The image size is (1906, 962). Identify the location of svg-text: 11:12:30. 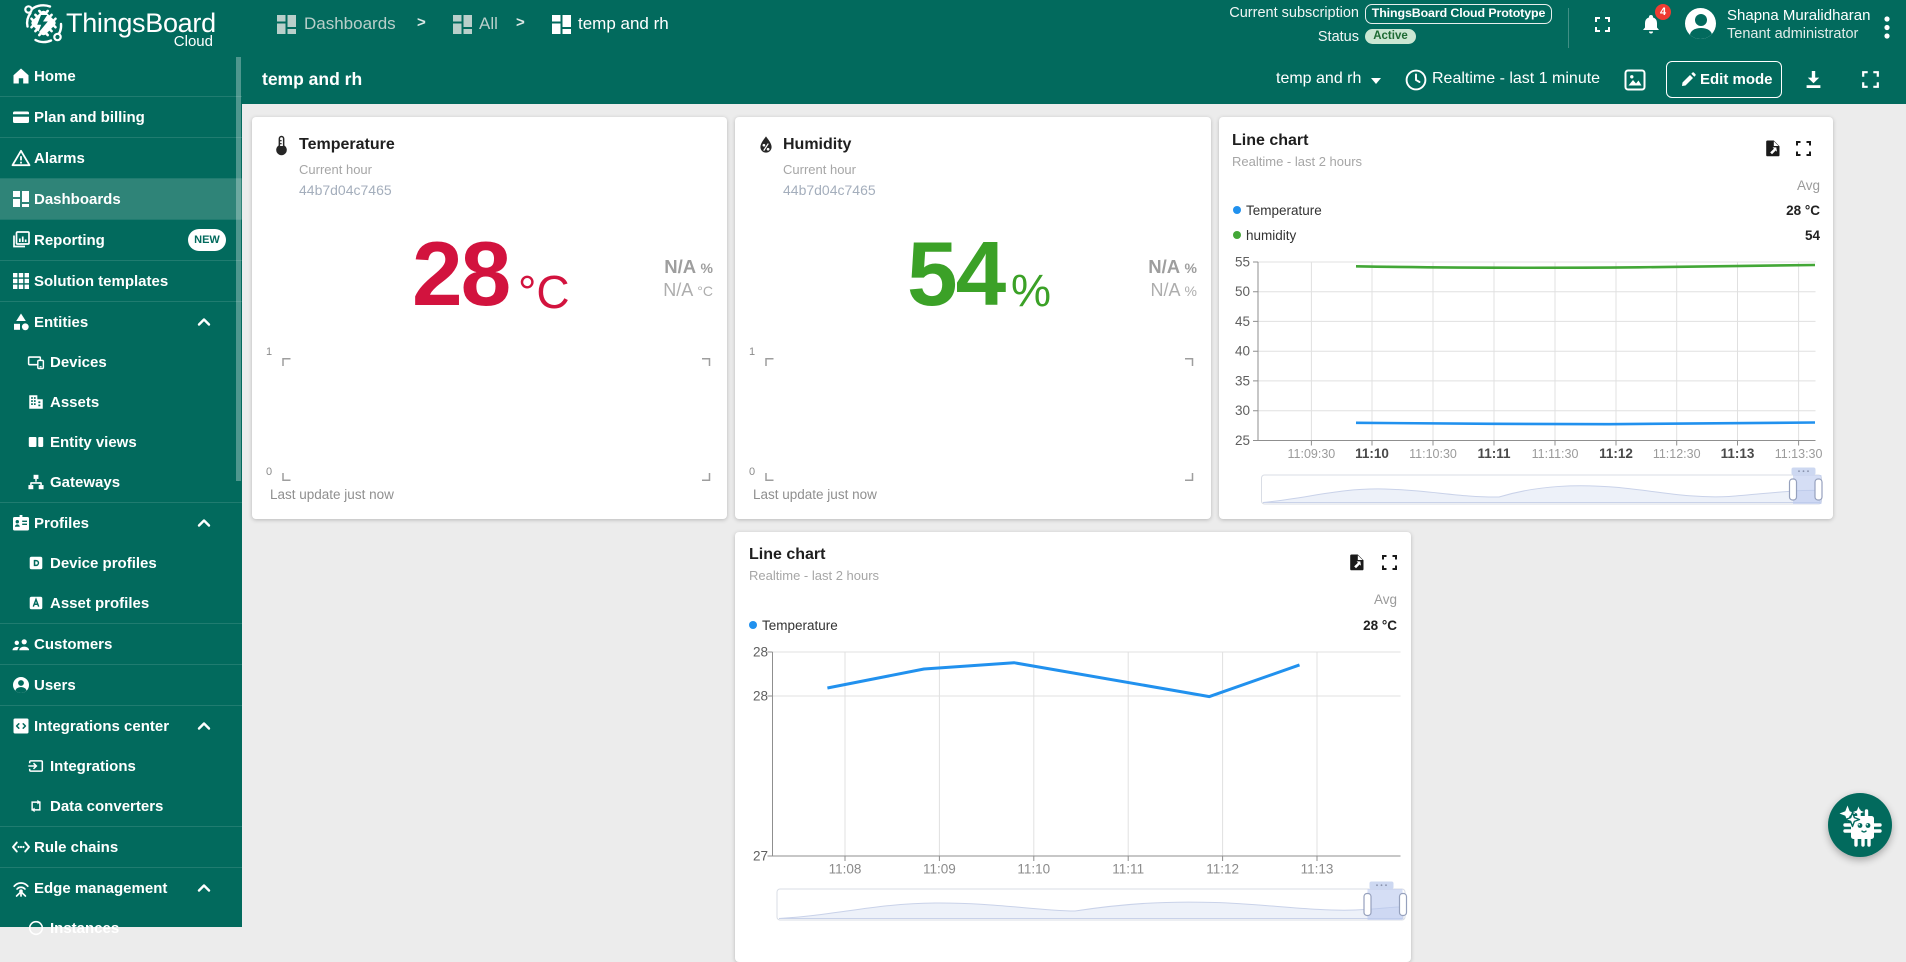
(1677, 454).